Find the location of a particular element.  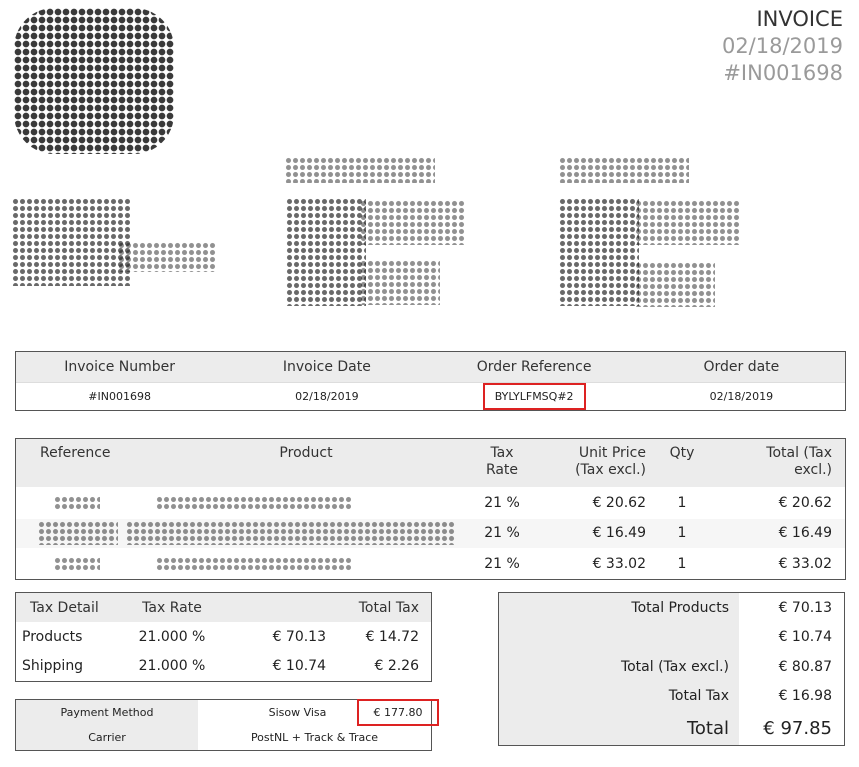

tax-detail-tax: € 14.72 is located at coordinates (392, 636).